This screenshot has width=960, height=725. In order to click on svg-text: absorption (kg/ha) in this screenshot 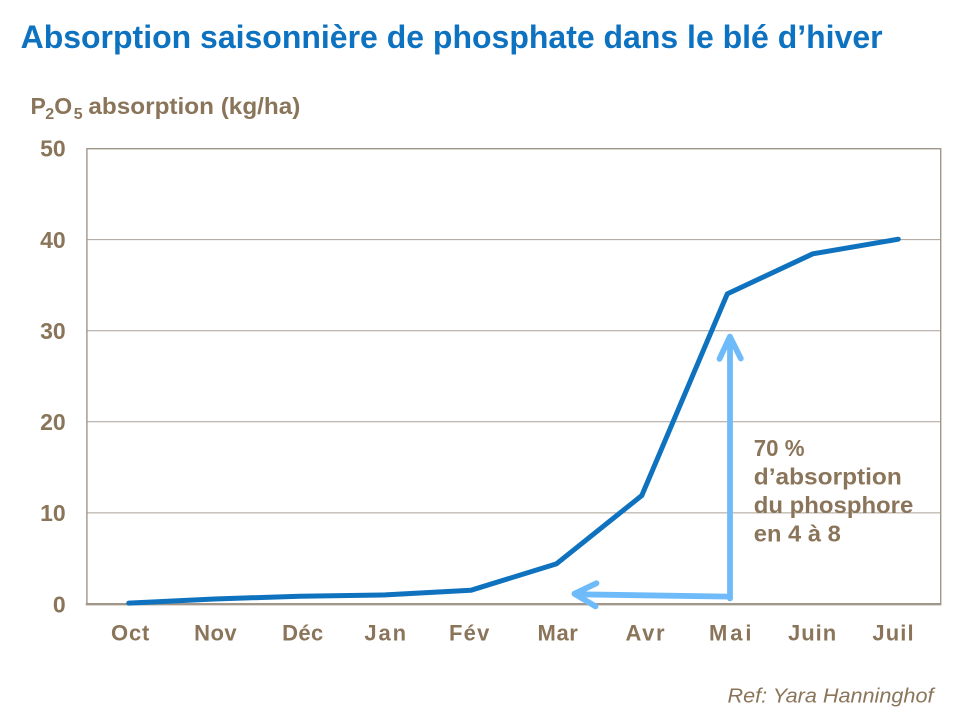, I will do `click(194, 106)`.